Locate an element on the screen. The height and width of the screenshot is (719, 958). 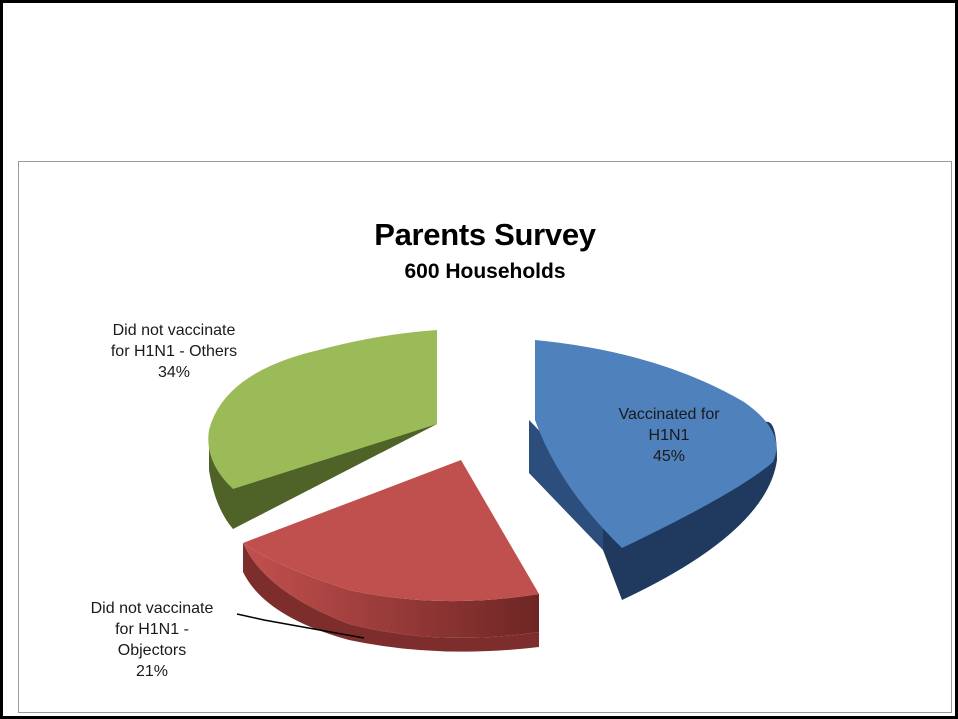
label-line: for H1N1 - Others is located at coordinates (174, 351).